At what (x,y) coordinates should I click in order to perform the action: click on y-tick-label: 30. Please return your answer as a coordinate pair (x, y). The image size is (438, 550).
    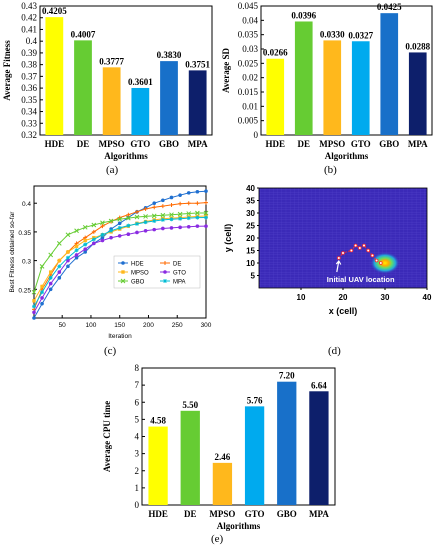
    Looking at the image, I should click on (250, 213).